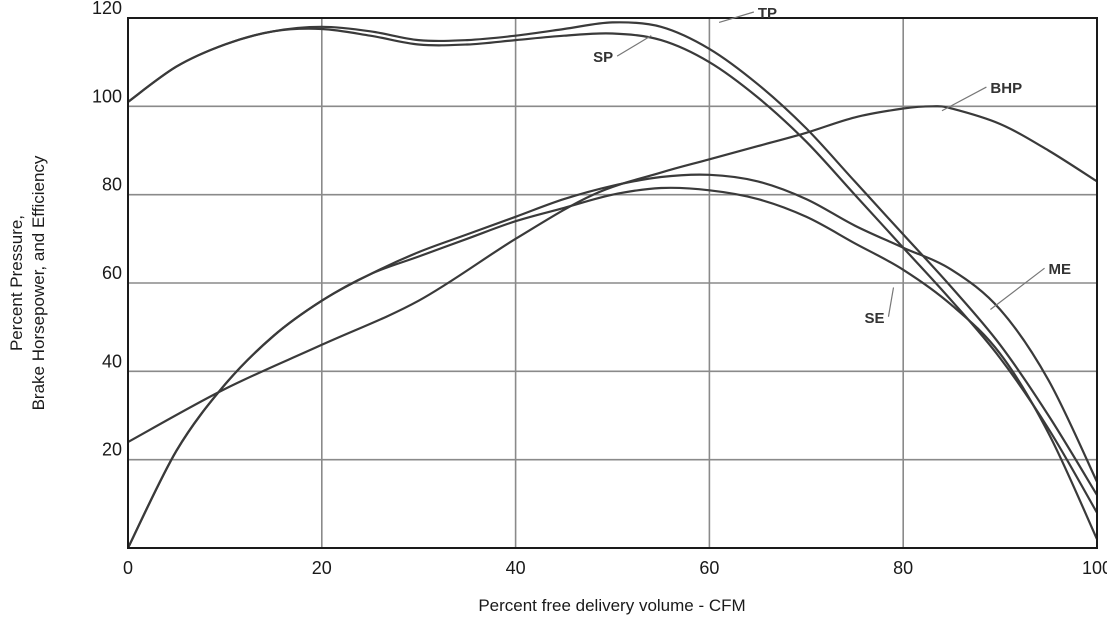 This screenshot has height=626, width=1107. Describe the element at coordinates (516, 568) in the screenshot. I see `x-tick-label-40: 40` at that location.